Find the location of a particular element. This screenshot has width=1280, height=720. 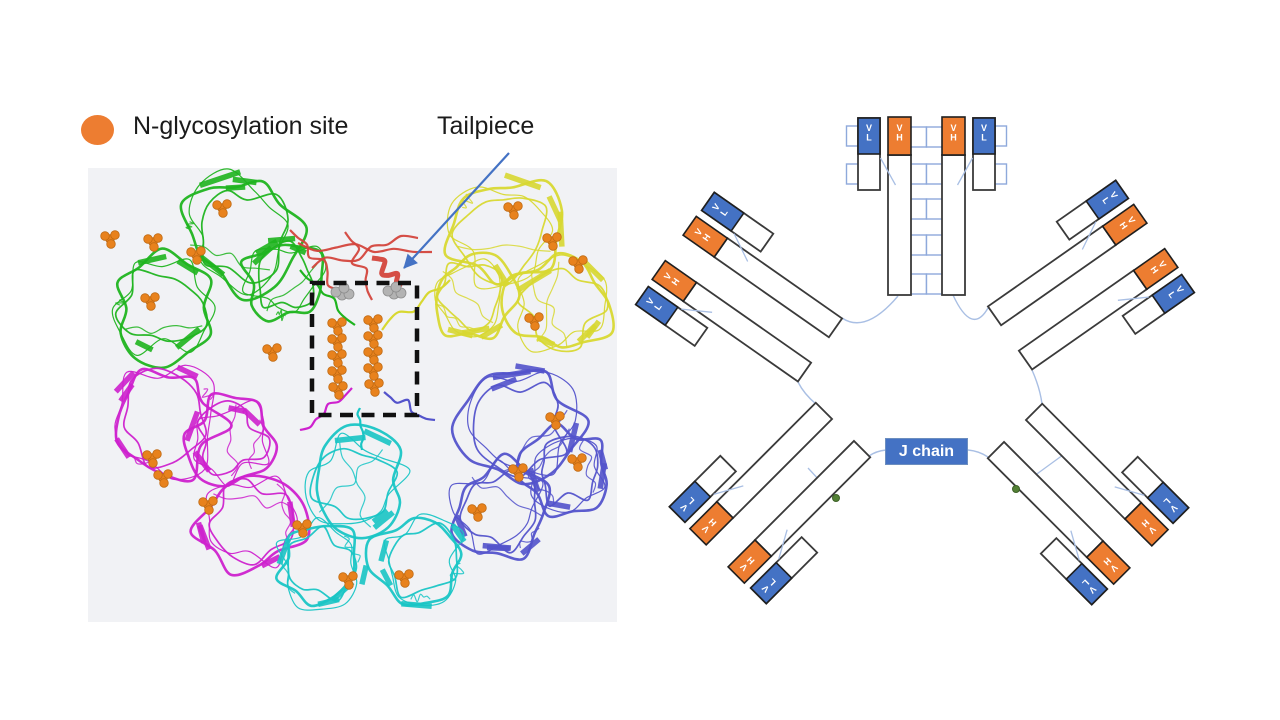

ribbon-chain-green is located at coordinates (233, 269).